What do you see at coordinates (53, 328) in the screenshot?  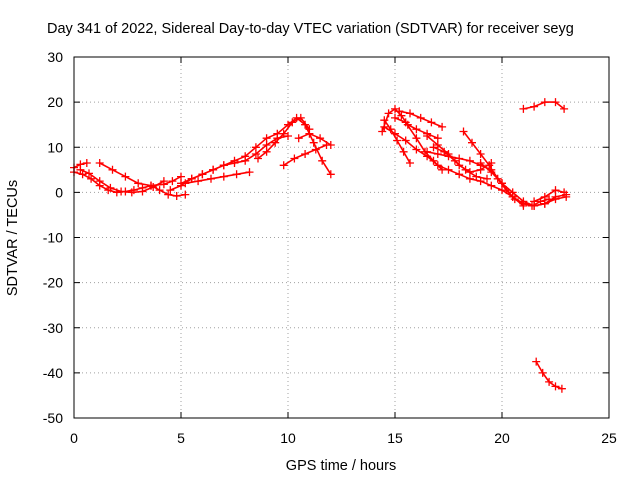 I see `y-tick-label: -30` at bounding box center [53, 328].